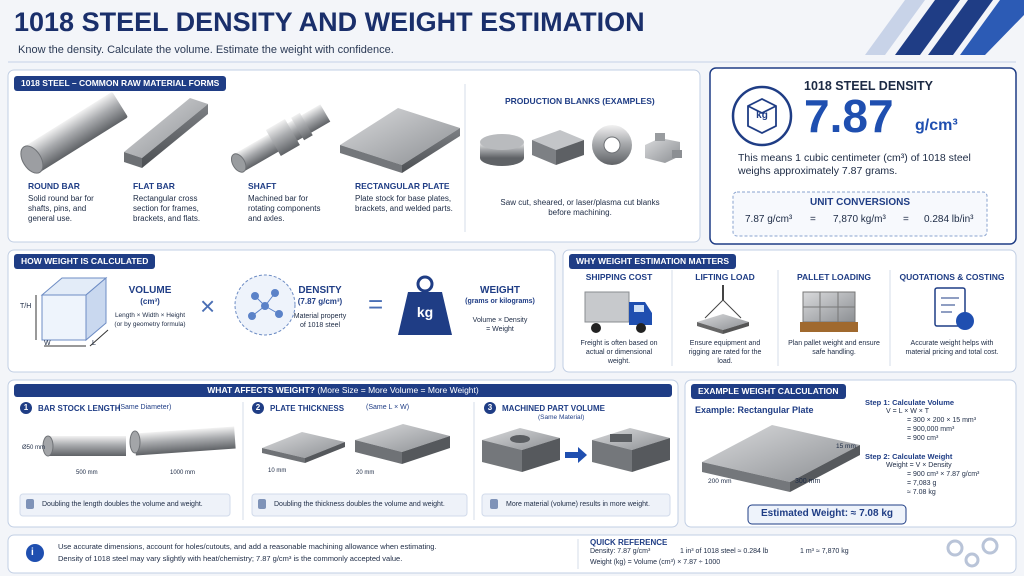  Describe the element at coordinates (619, 277) in the screenshot. I see `importance-title: SHIPPING COST` at that location.